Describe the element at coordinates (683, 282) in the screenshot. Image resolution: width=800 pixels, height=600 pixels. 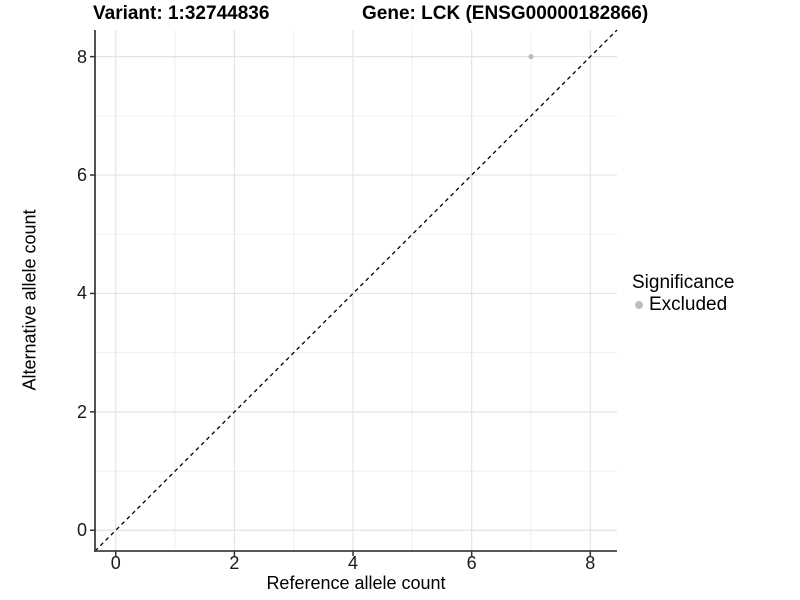
I see `legend-title: Significance` at that location.